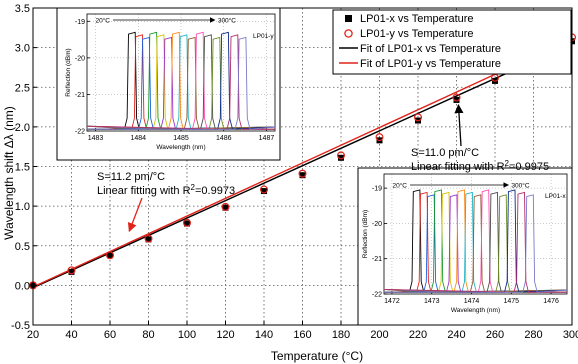 The width and height of the screenshot is (578, 364). I want to click on x-tick-label: 80, so click(148, 335).